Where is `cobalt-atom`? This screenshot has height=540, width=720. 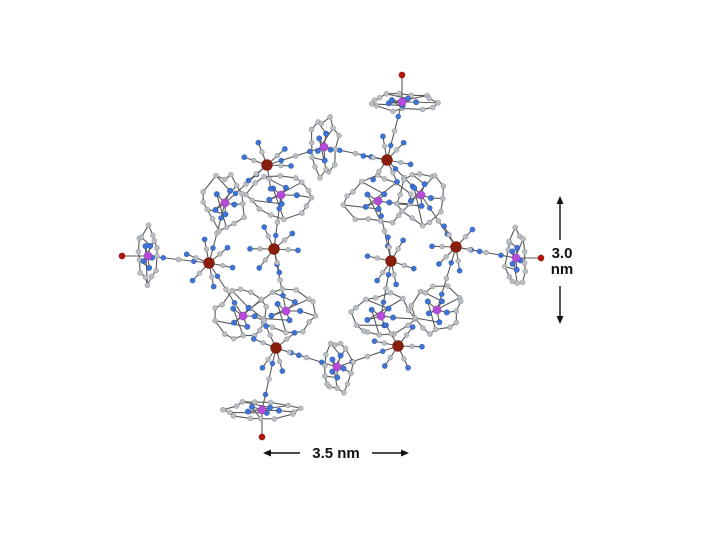 cobalt-atom is located at coordinates (267, 165).